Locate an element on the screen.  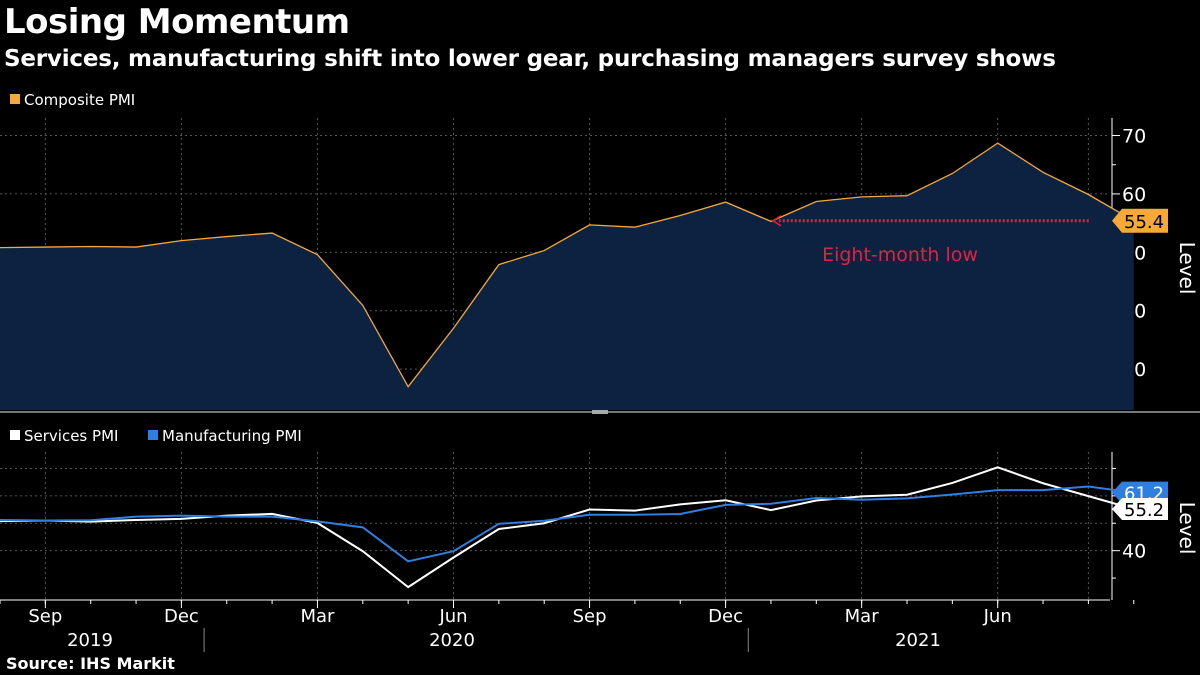
manufacturing-line is located at coordinates (567, 524).